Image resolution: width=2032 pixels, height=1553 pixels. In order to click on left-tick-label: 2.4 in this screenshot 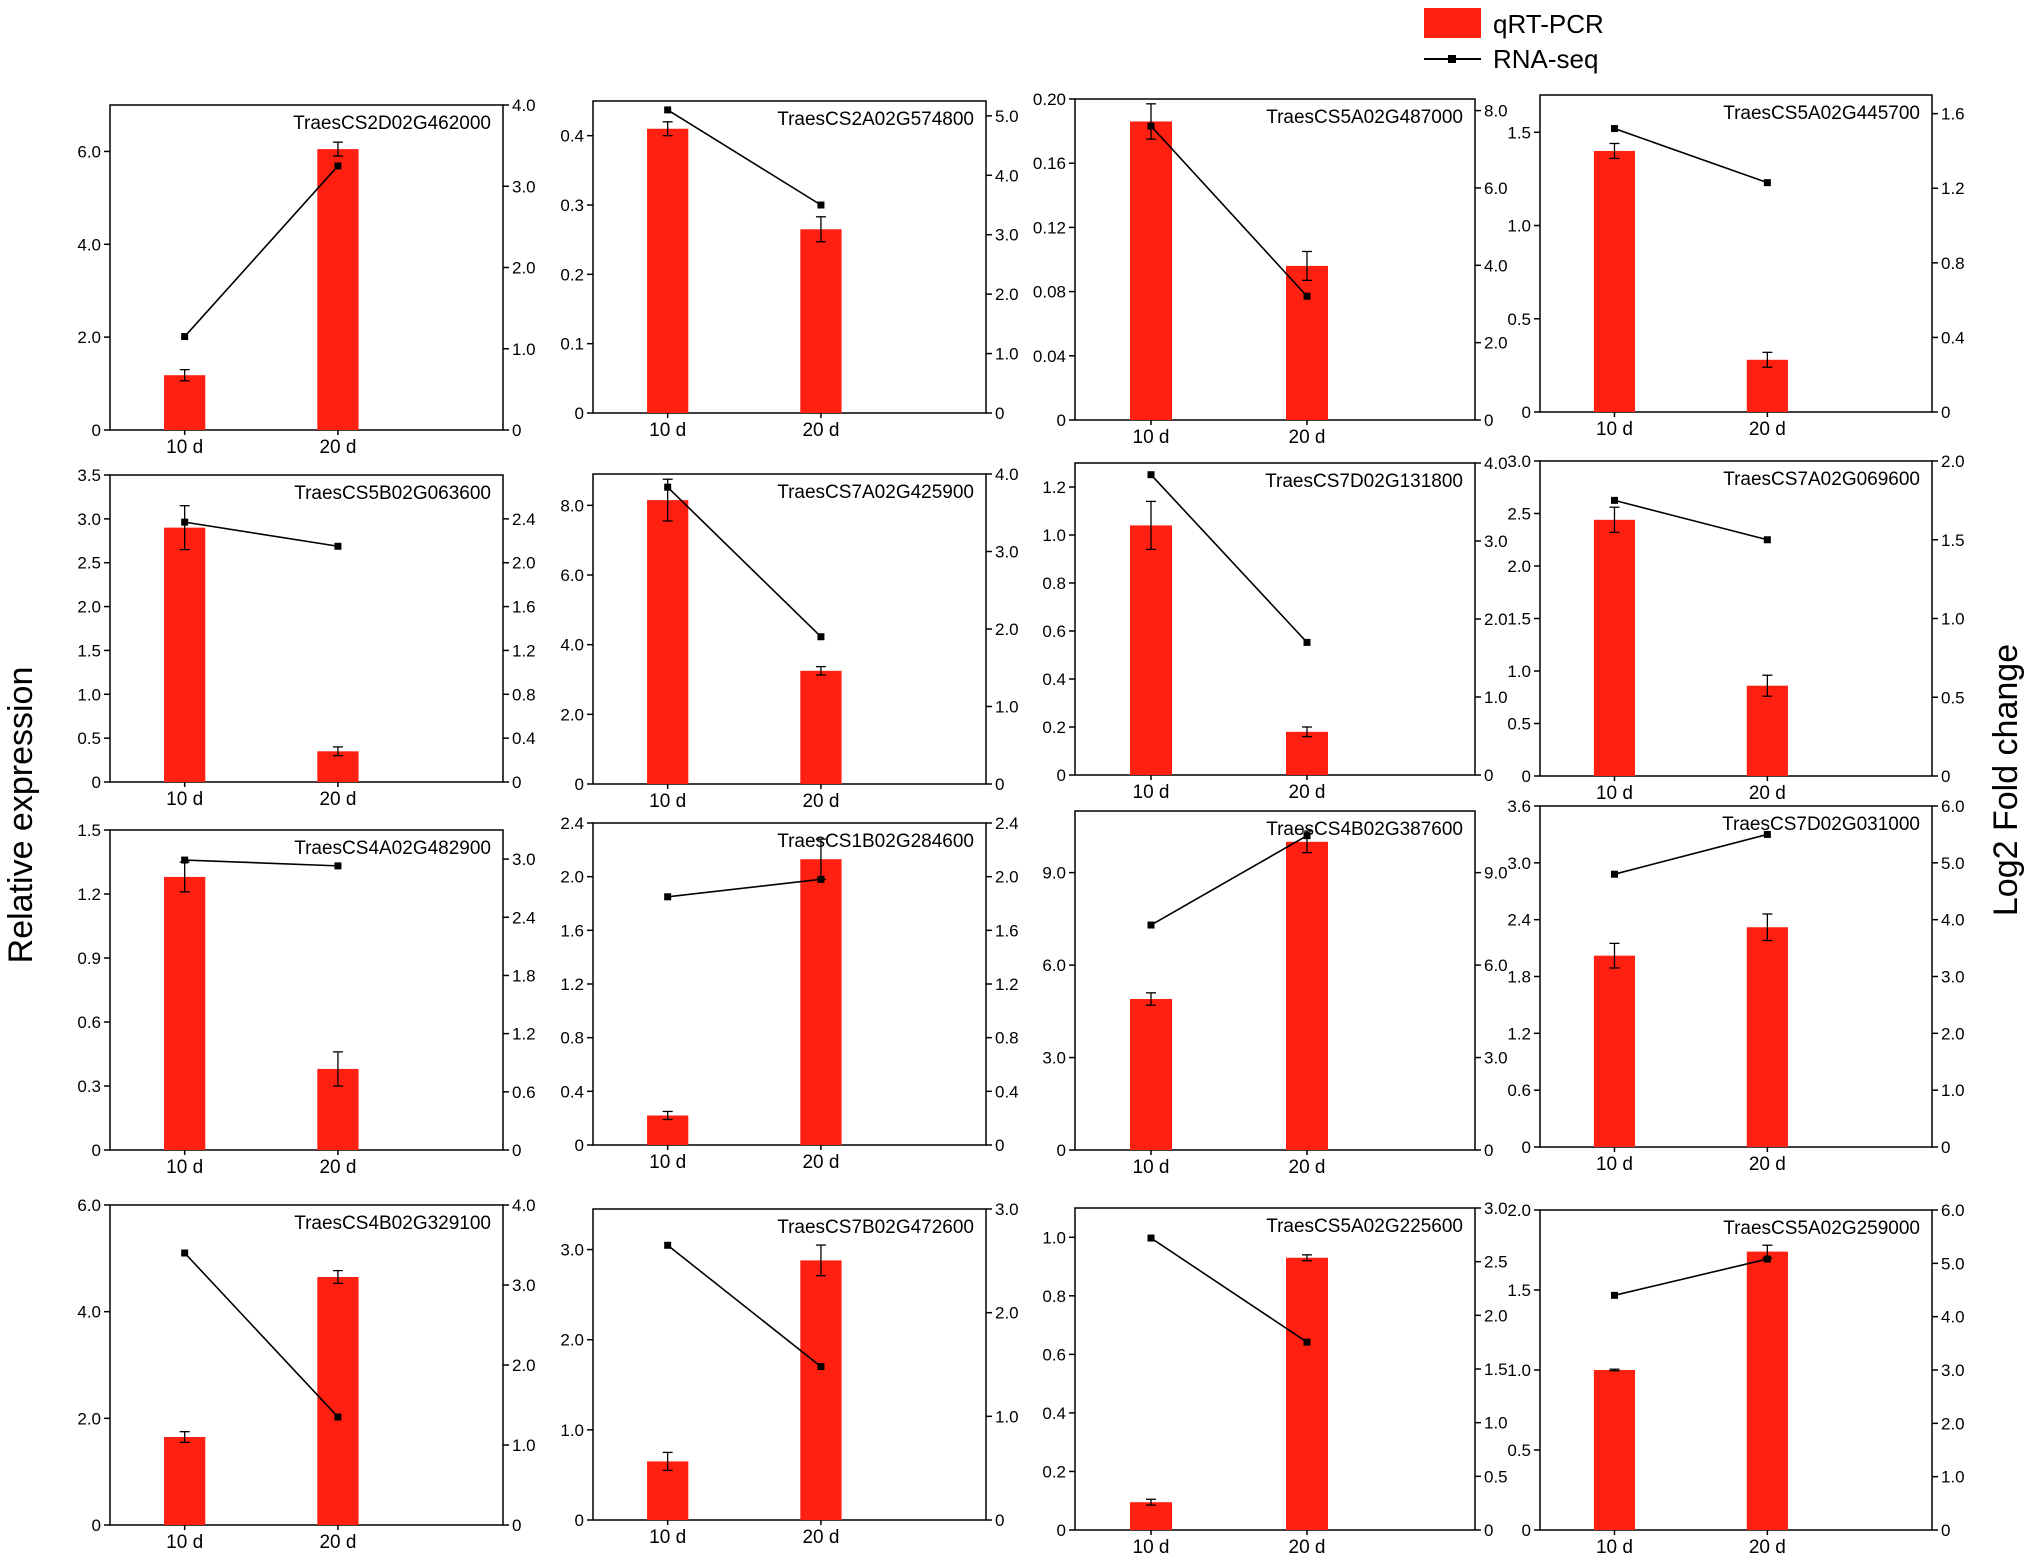, I will do `click(1519, 920)`.